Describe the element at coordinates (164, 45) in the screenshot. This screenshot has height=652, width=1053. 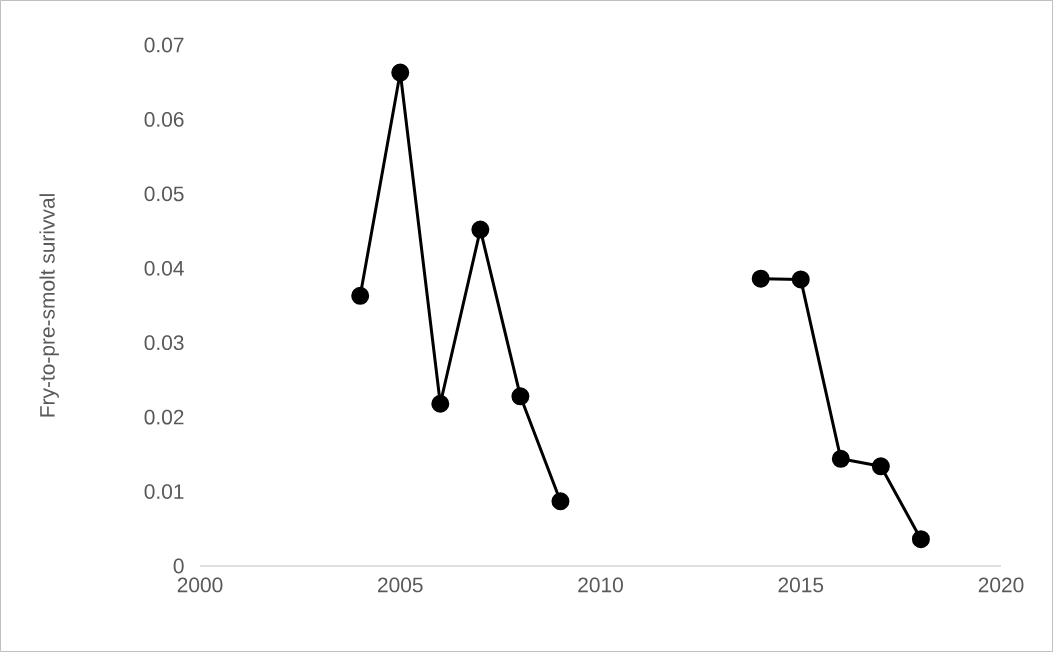
I see `y-tick-label: 0.07` at that location.